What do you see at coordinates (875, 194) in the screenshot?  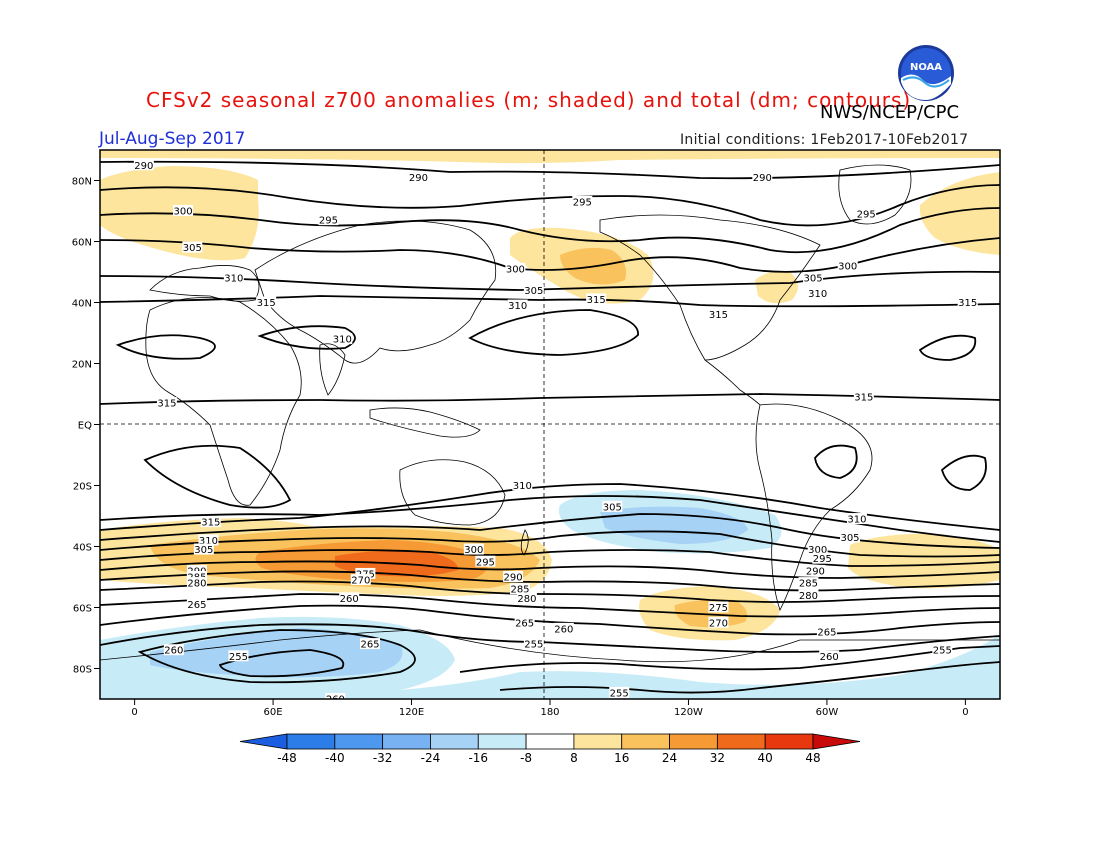 I see `coastline-greenland` at bounding box center [875, 194].